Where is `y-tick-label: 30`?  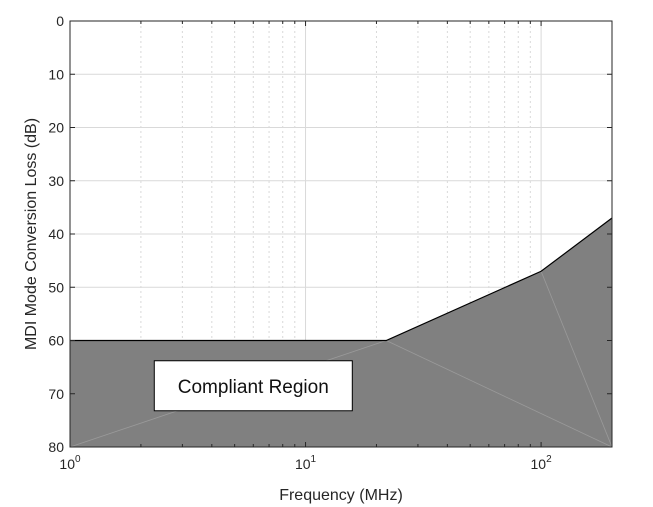 y-tick-label: 30 is located at coordinates (56, 181).